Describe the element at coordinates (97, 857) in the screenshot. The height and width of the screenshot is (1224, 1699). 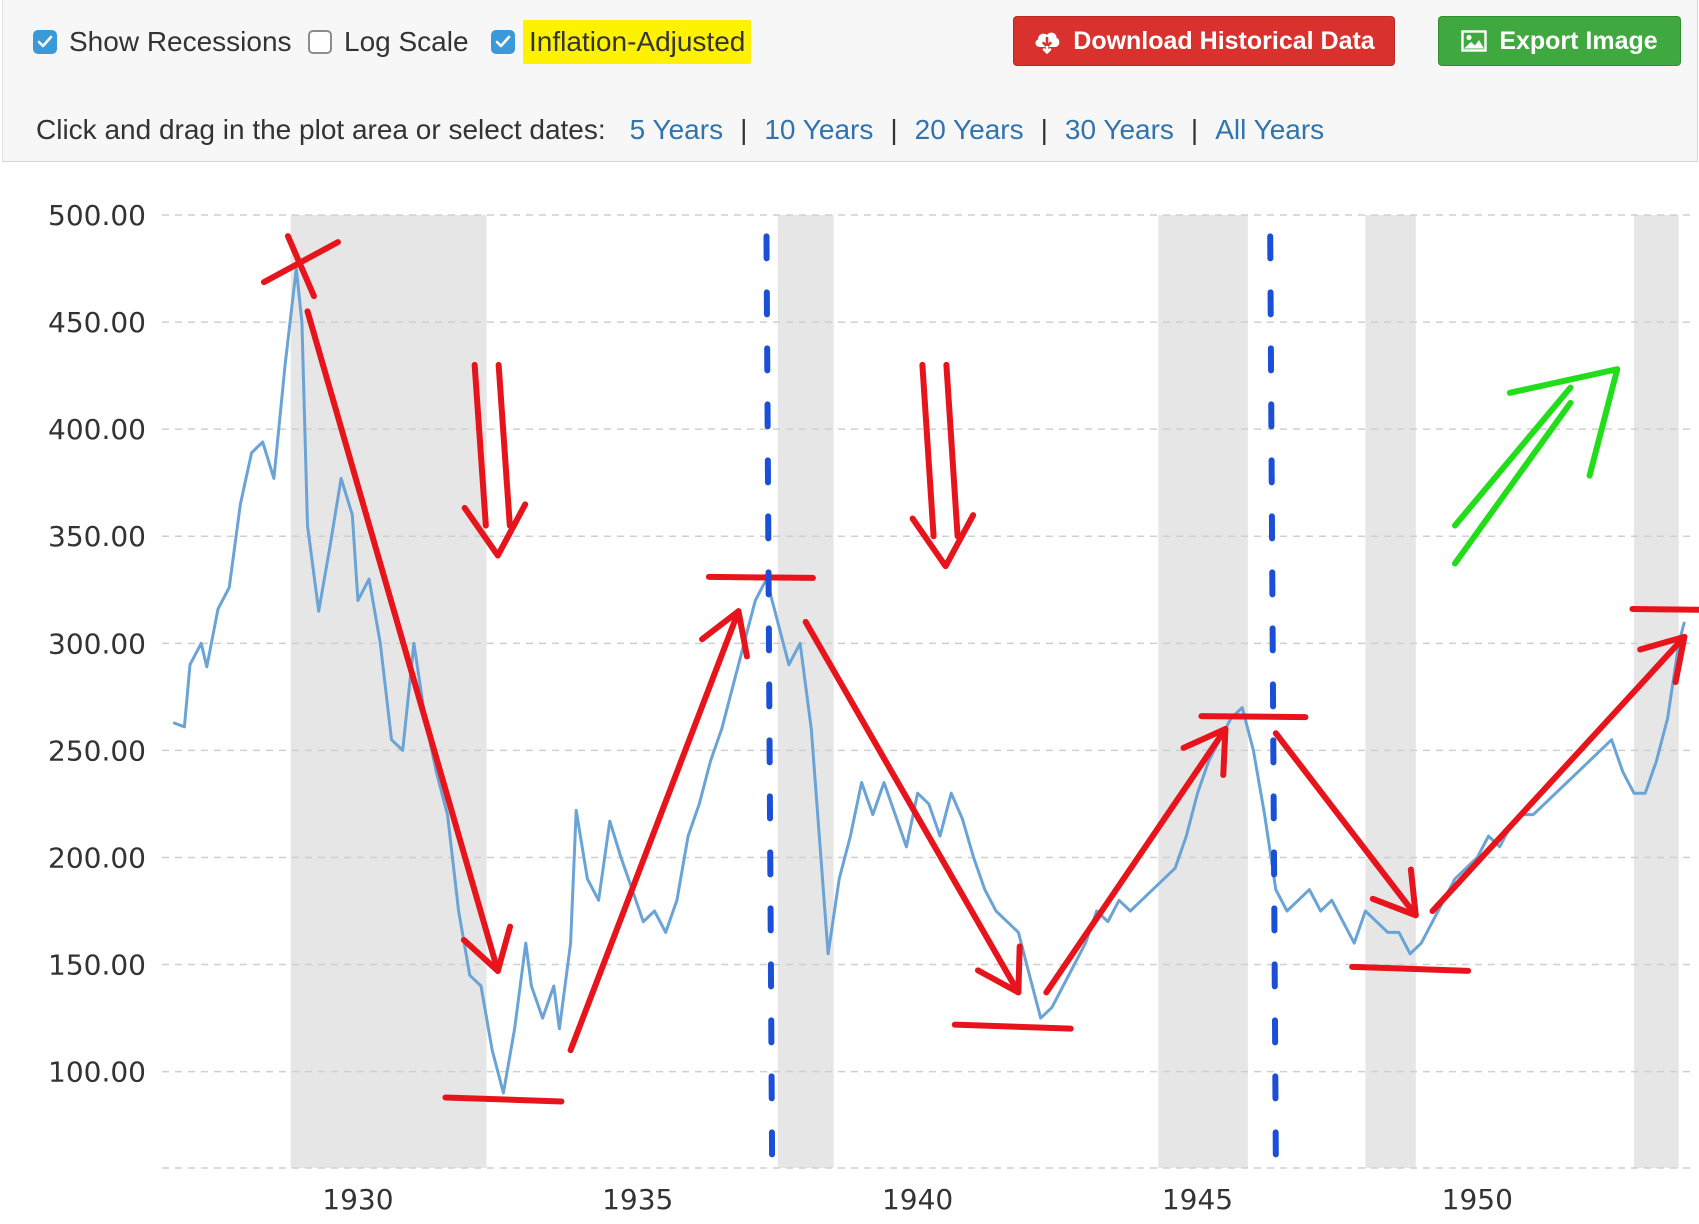
I see `y-tick-label: 200.00` at that location.